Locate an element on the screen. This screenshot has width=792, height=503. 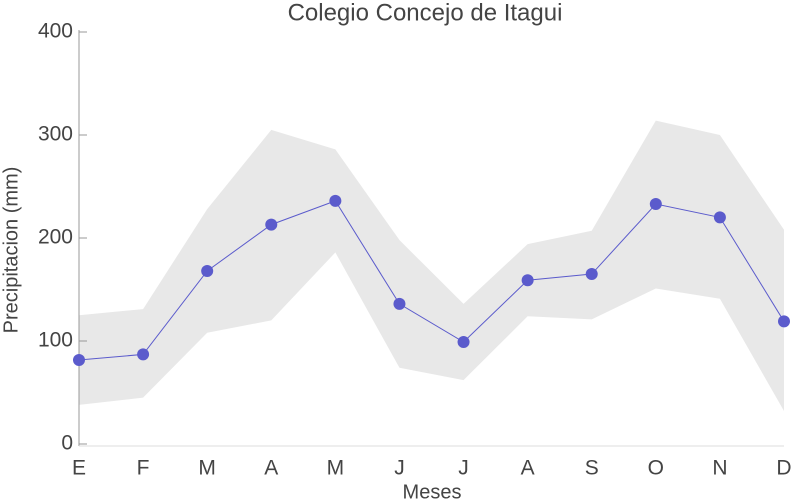
chart-title: Colegio Concejo de Itagui is located at coordinates (425, 13).